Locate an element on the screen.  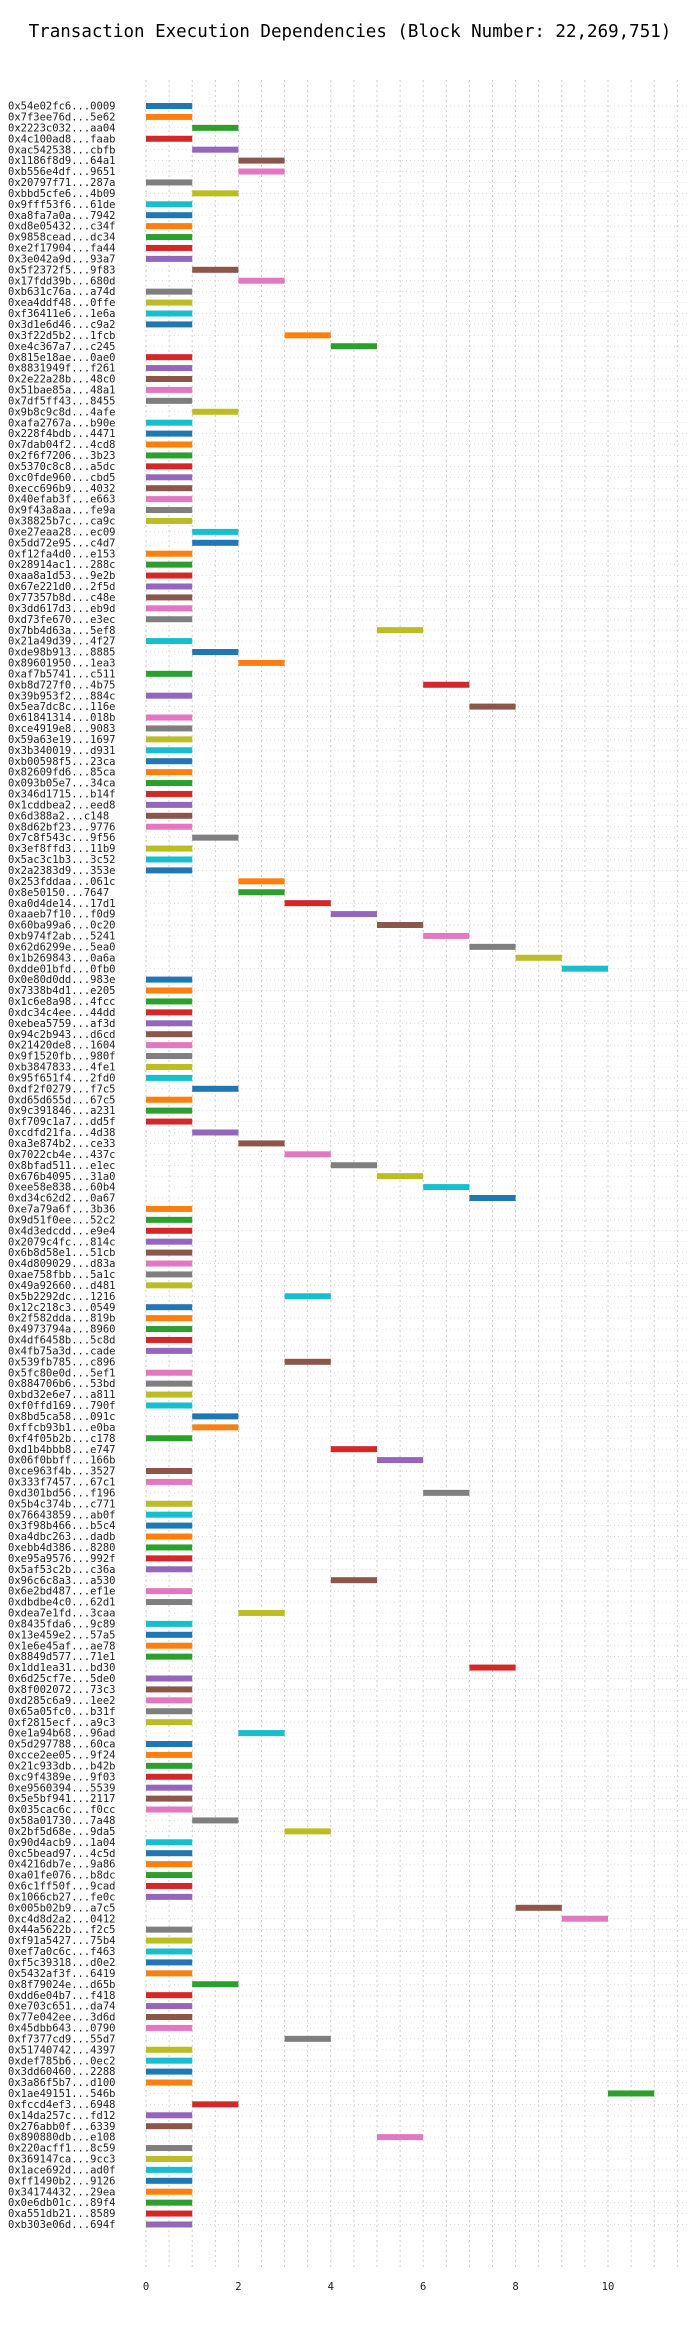
transaction-label: 0x4d3edcdd...e9e4 is located at coordinates (61, 1231).